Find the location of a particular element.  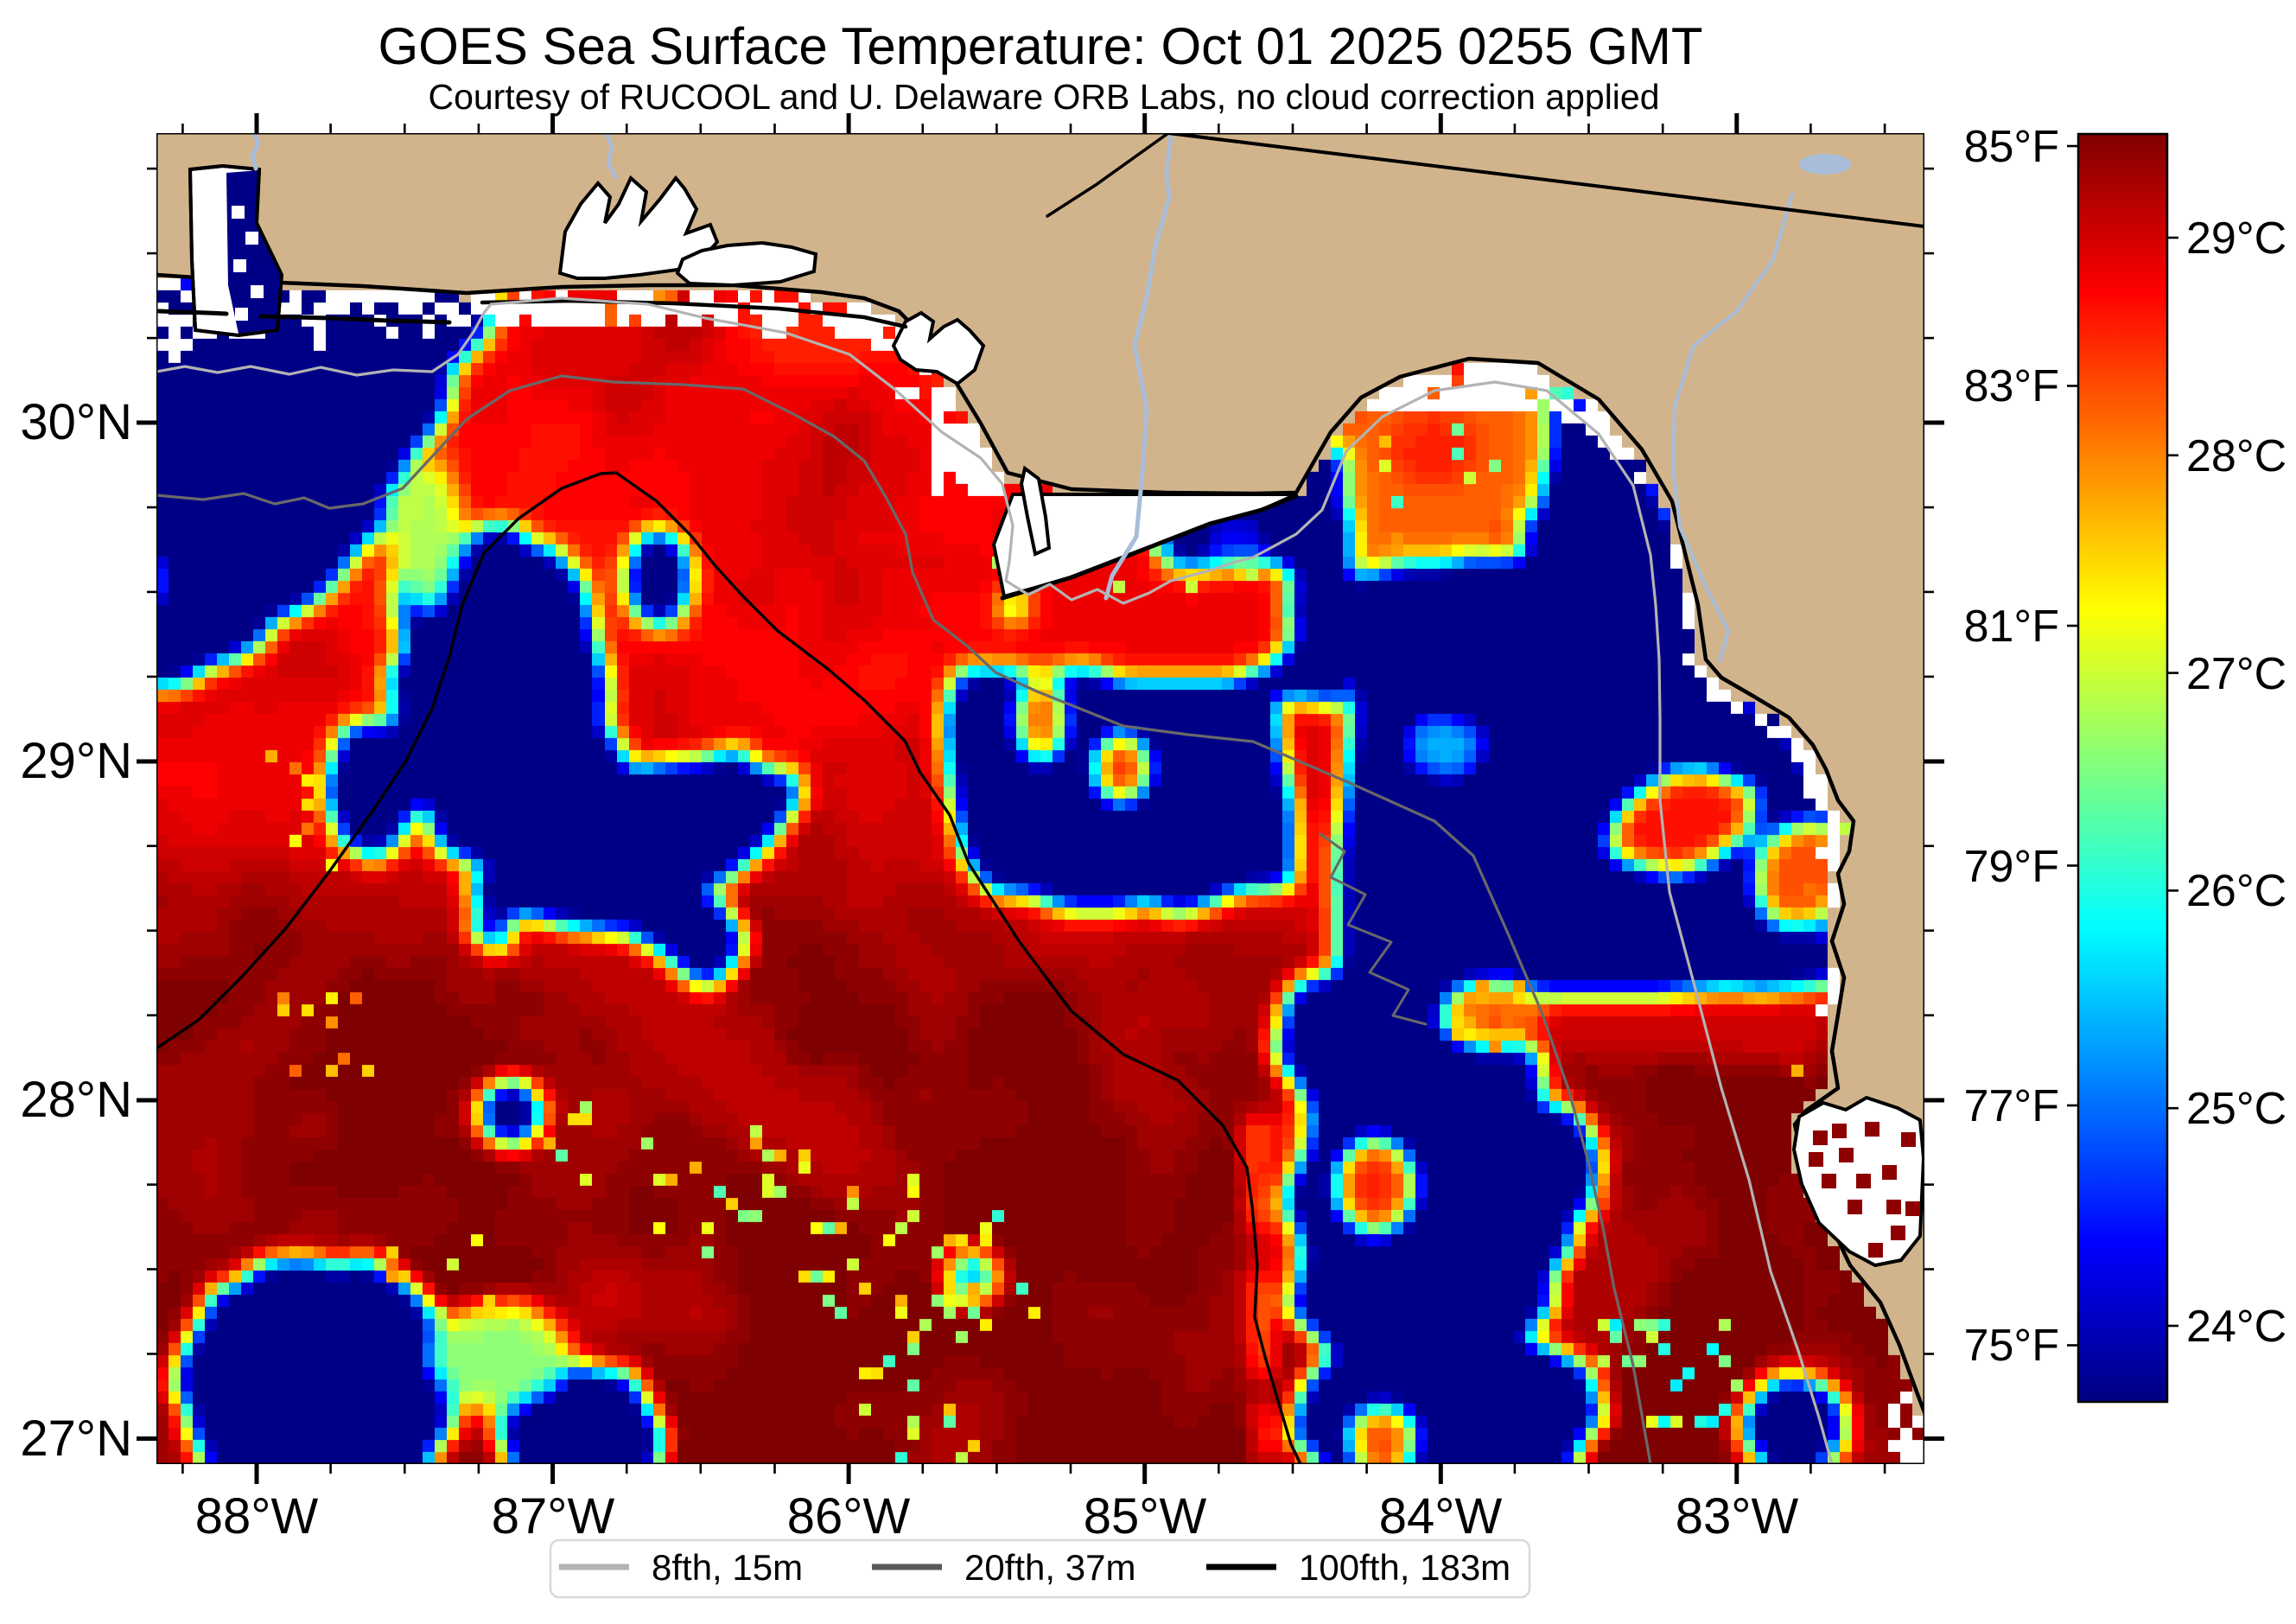

svg-text: 28°C is located at coordinates (2236, 456).